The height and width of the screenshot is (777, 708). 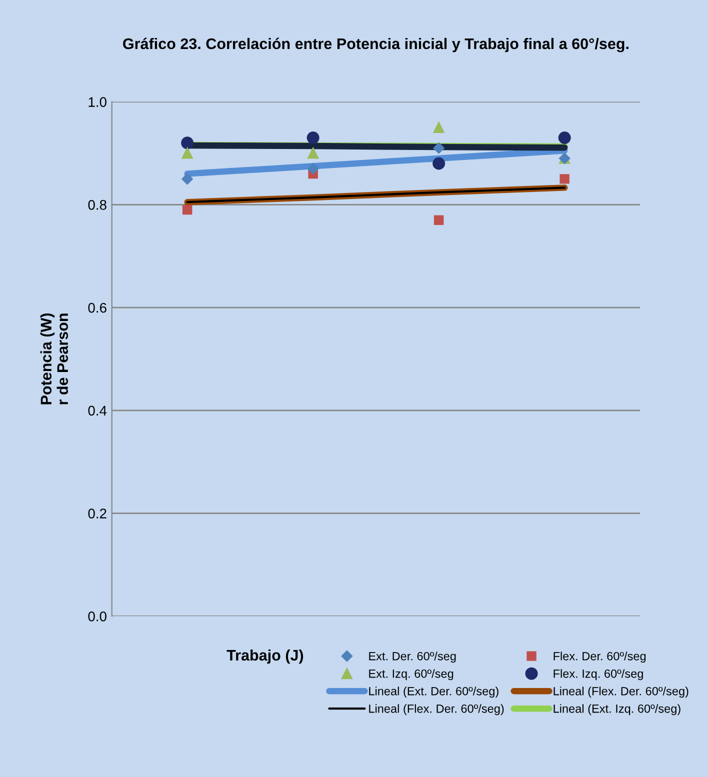 What do you see at coordinates (265, 656) in the screenshot?
I see `x-axis-title: Trabajo (J)` at bounding box center [265, 656].